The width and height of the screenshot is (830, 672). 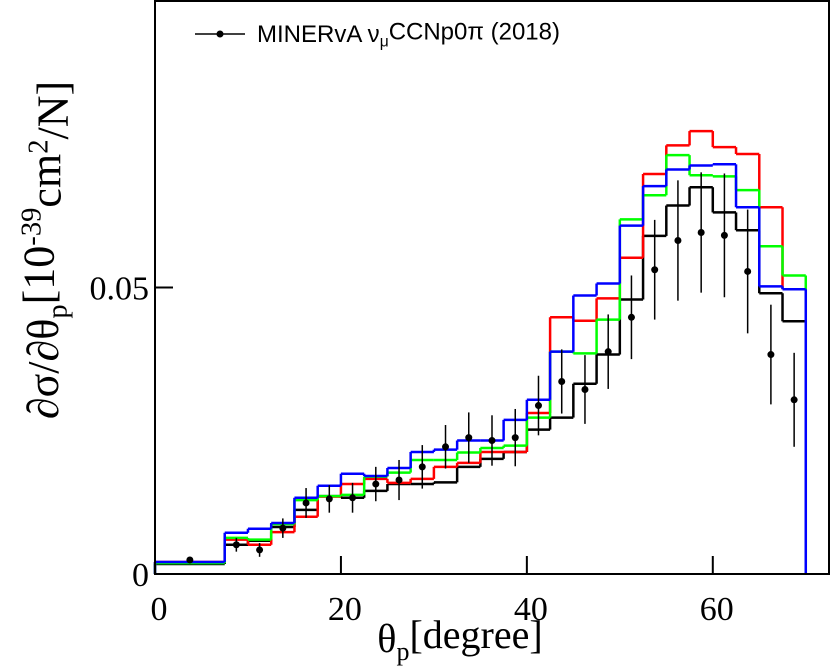 What do you see at coordinates (159, 609) in the screenshot?
I see `x-tick-label: 0` at bounding box center [159, 609].